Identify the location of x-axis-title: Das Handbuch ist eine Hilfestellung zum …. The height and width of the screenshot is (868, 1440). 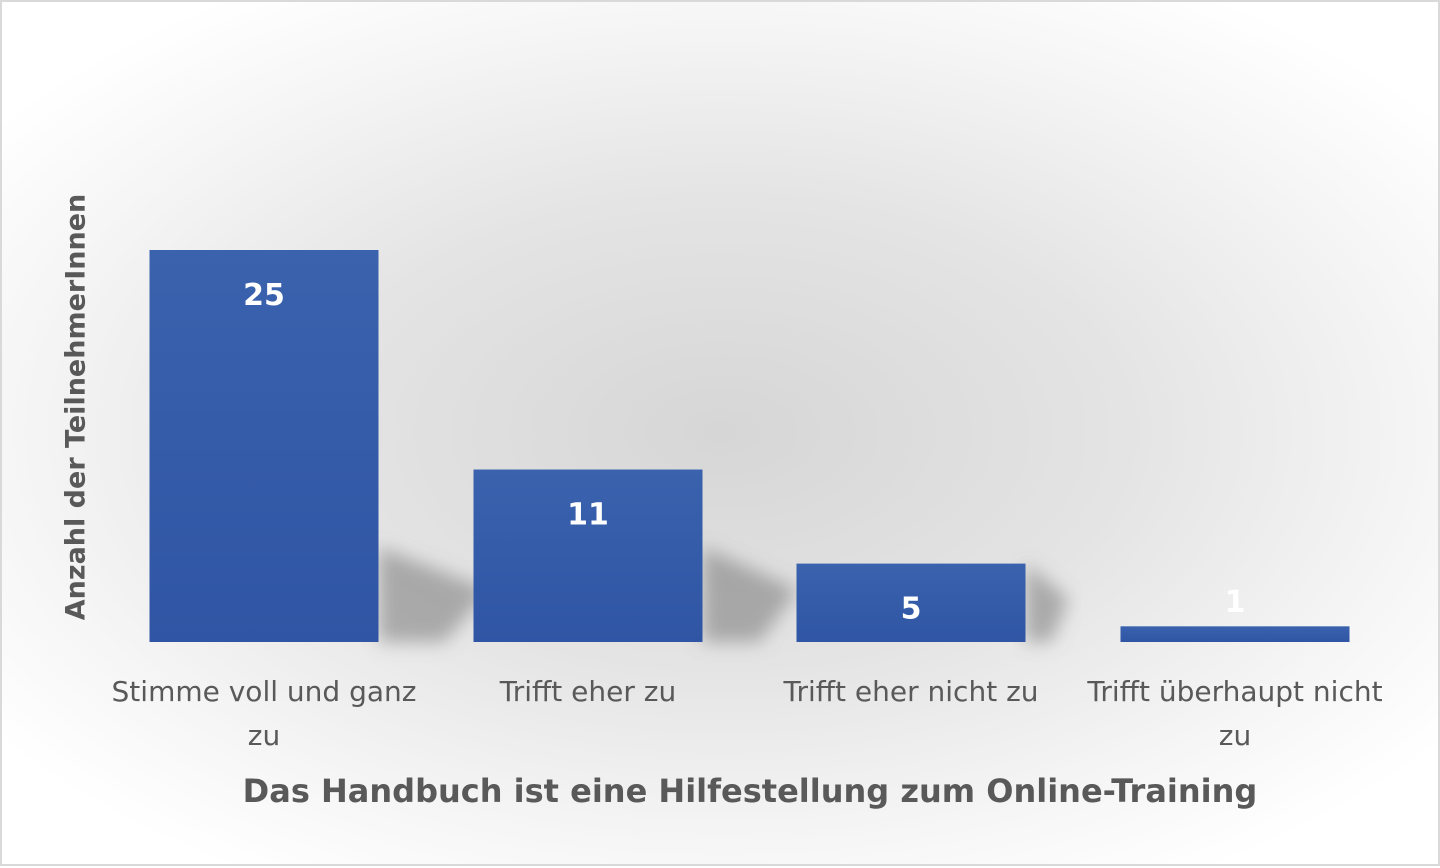
(750, 791).